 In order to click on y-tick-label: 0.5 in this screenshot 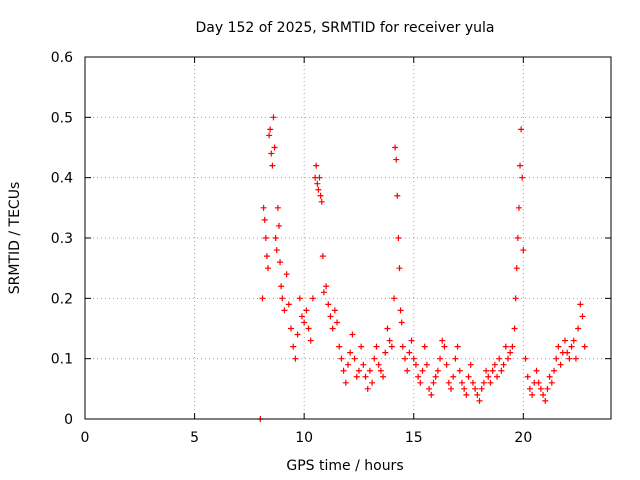, I will do `click(62, 118)`.